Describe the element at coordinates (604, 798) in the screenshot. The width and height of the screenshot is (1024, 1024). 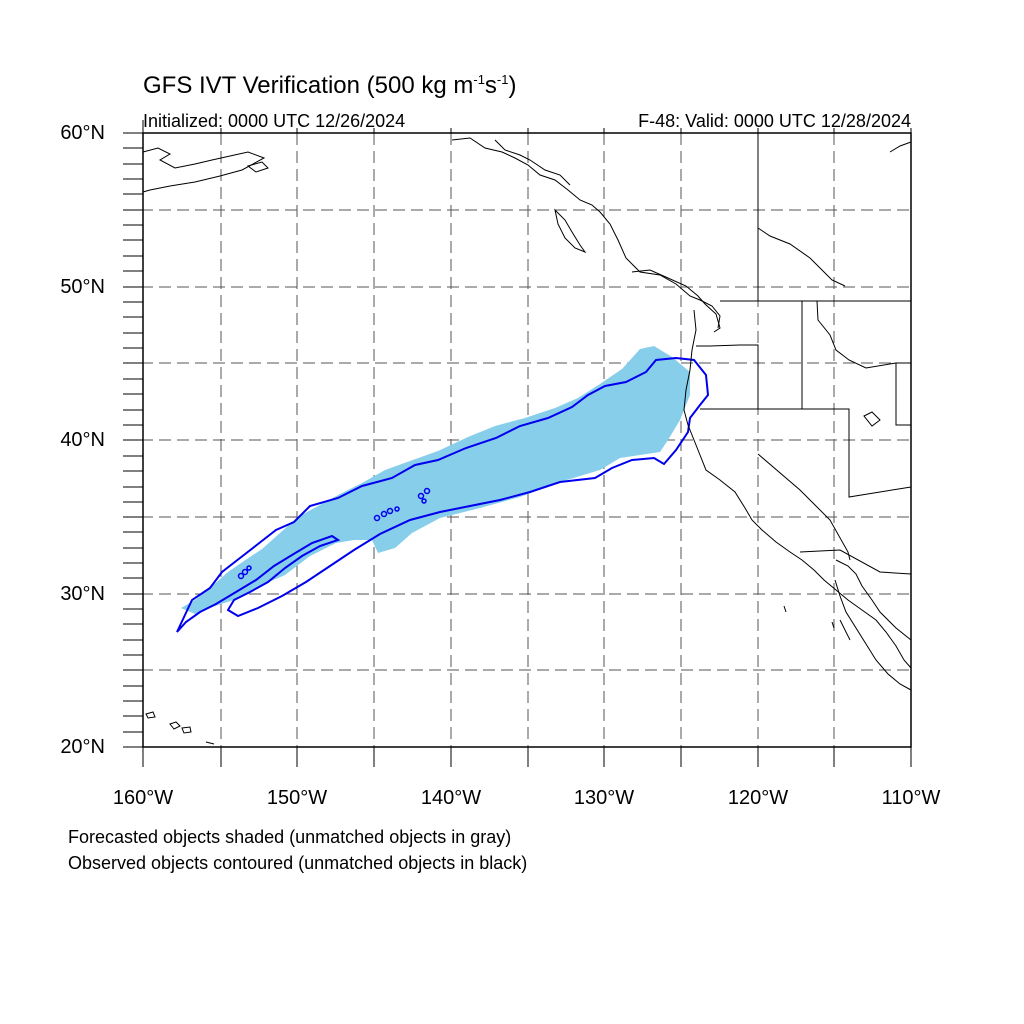
I see `lon-label-130: 130°W` at that location.